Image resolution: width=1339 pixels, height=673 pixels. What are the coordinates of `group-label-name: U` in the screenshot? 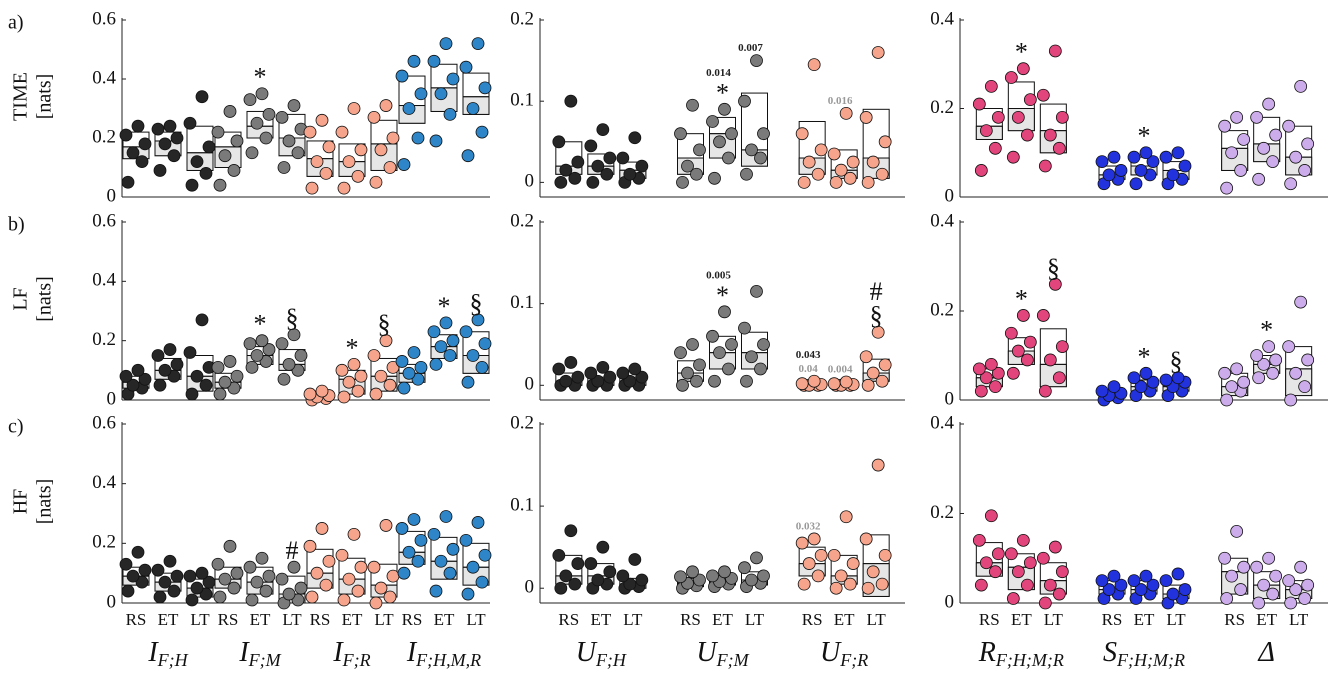 It's located at (707, 652).